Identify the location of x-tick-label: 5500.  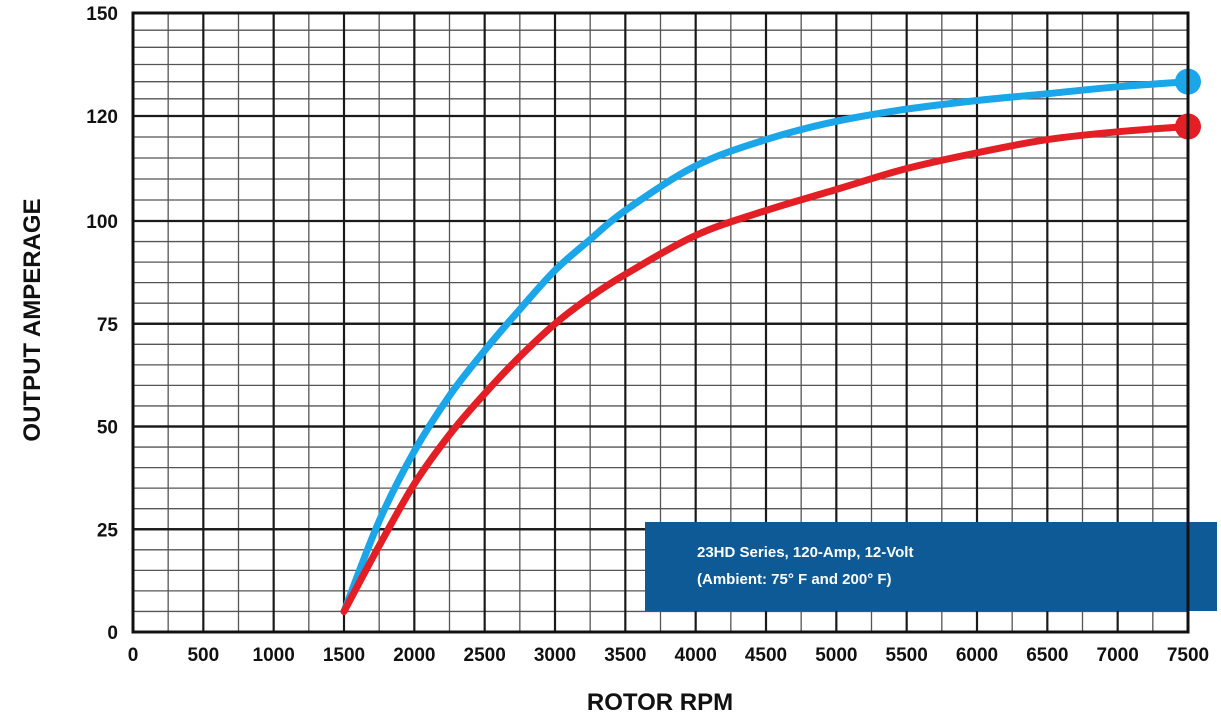
(907, 655).